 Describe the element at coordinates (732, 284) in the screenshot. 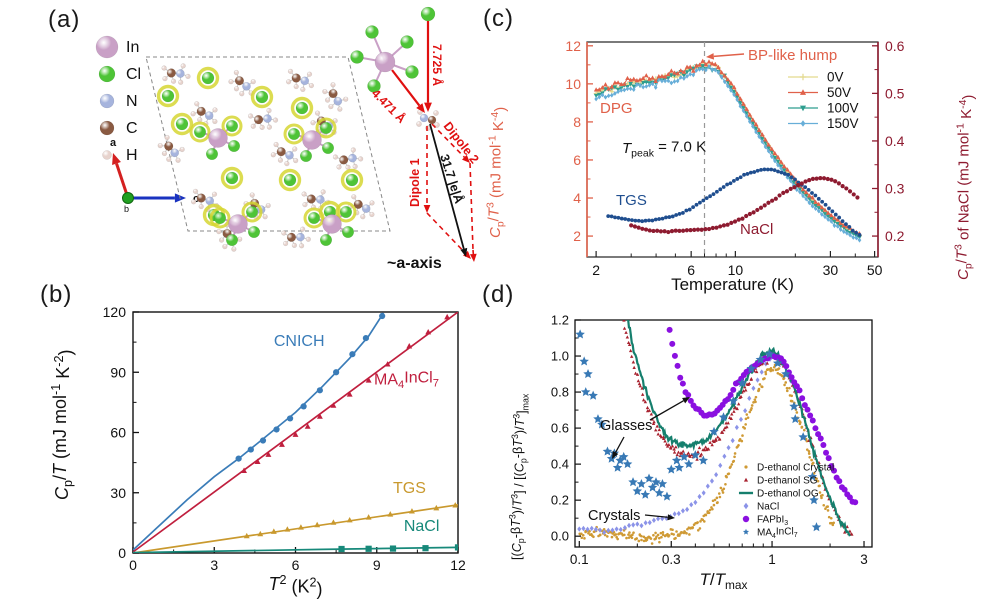

I see `x-axis-title-c: Temperature (K)` at that location.